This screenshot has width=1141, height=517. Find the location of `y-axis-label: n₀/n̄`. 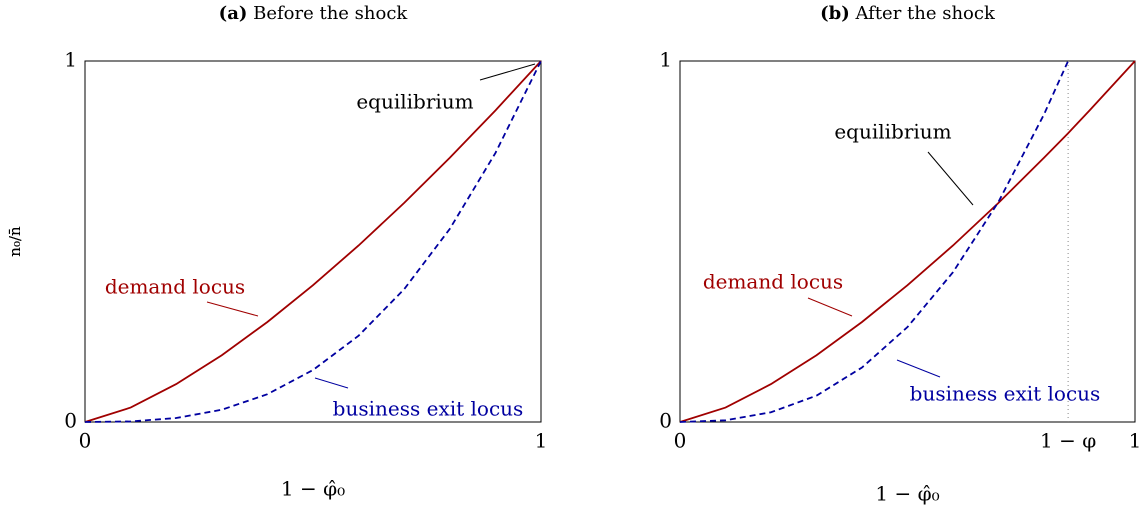

y-axis-label: n₀/n̄ is located at coordinates (15, 241).